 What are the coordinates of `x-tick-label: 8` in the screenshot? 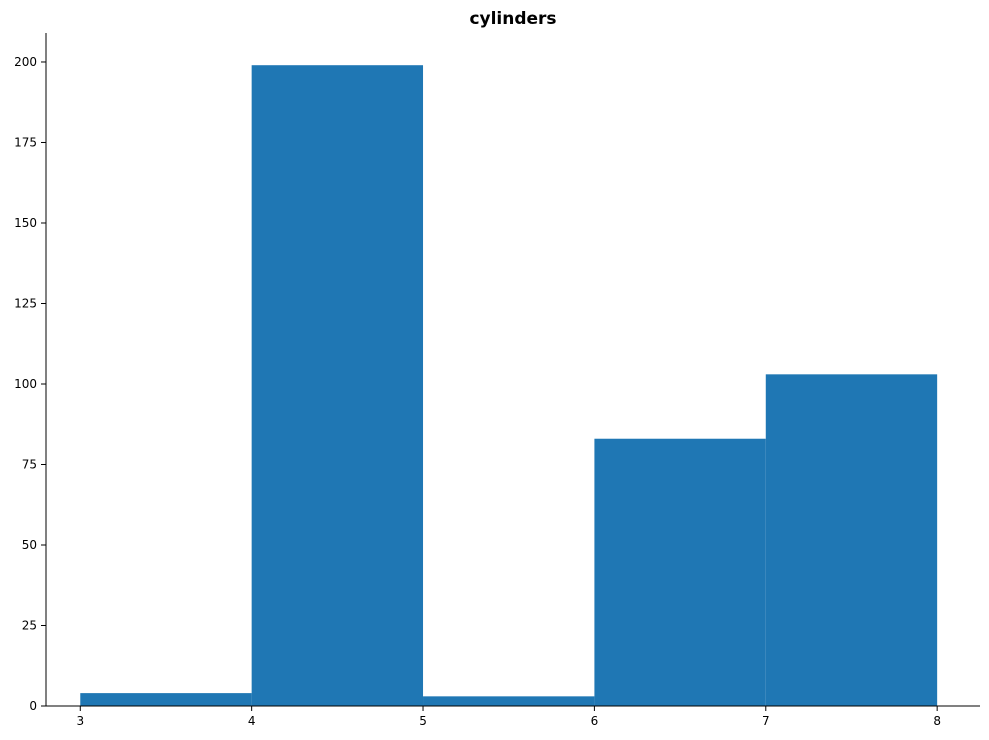 It's located at (937, 721).